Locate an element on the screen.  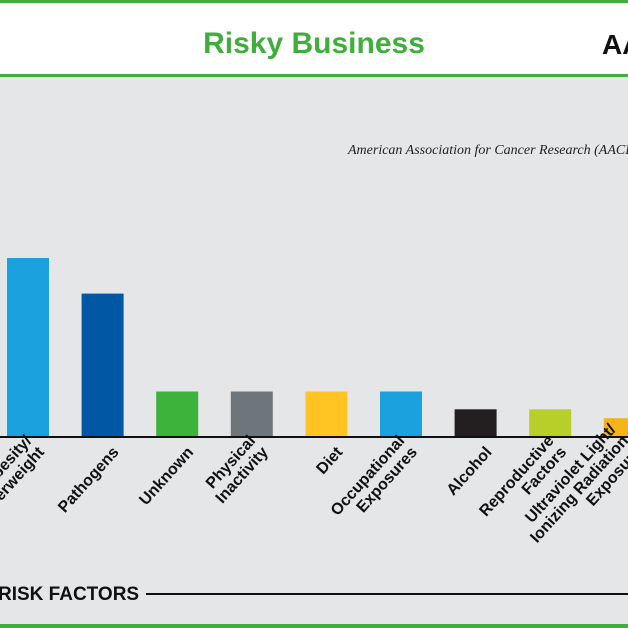
logo: AACR is located at coordinates (615, 44).